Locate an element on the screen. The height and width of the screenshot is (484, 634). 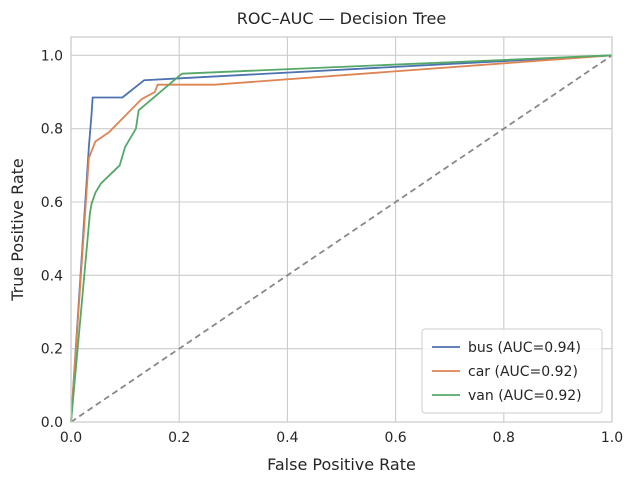
x-tick-labels: 0.0 0.2 0.4 0.6 0.8 1.0 is located at coordinates (341, 438).